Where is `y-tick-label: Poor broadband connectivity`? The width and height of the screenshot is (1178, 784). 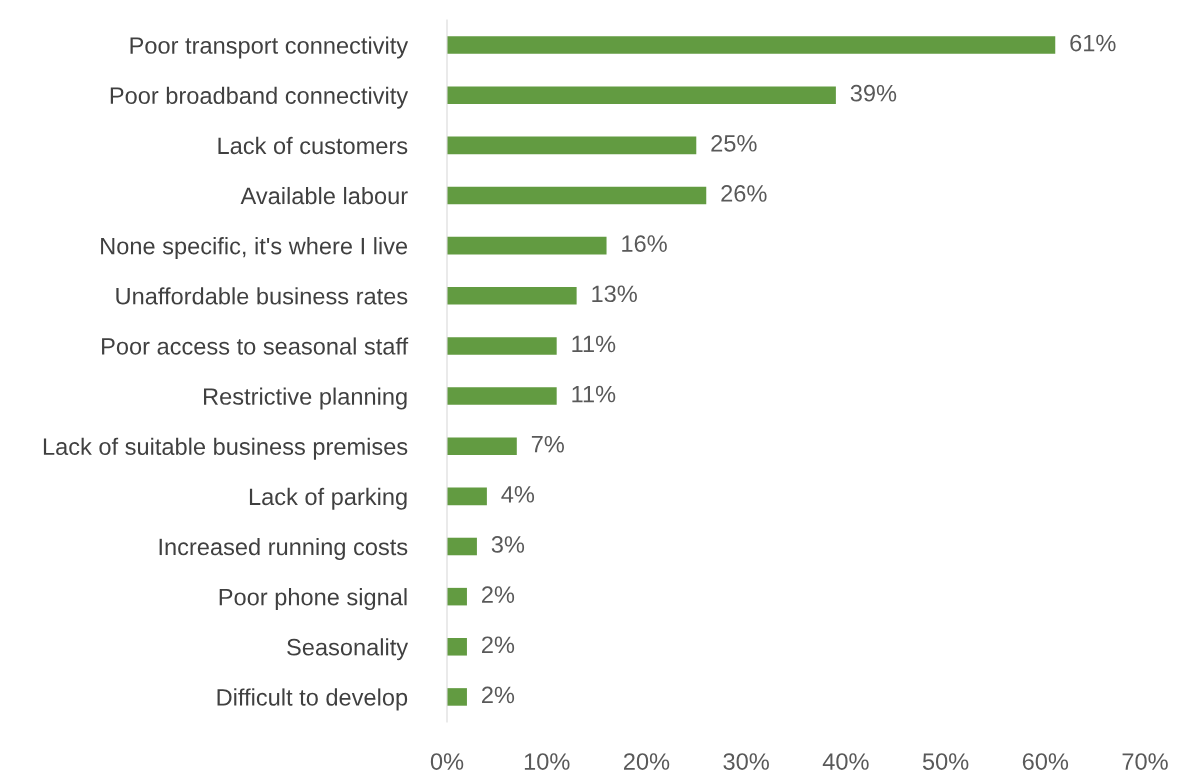
y-tick-label: Poor broadband connectivity is located at coordinates (259, 97).